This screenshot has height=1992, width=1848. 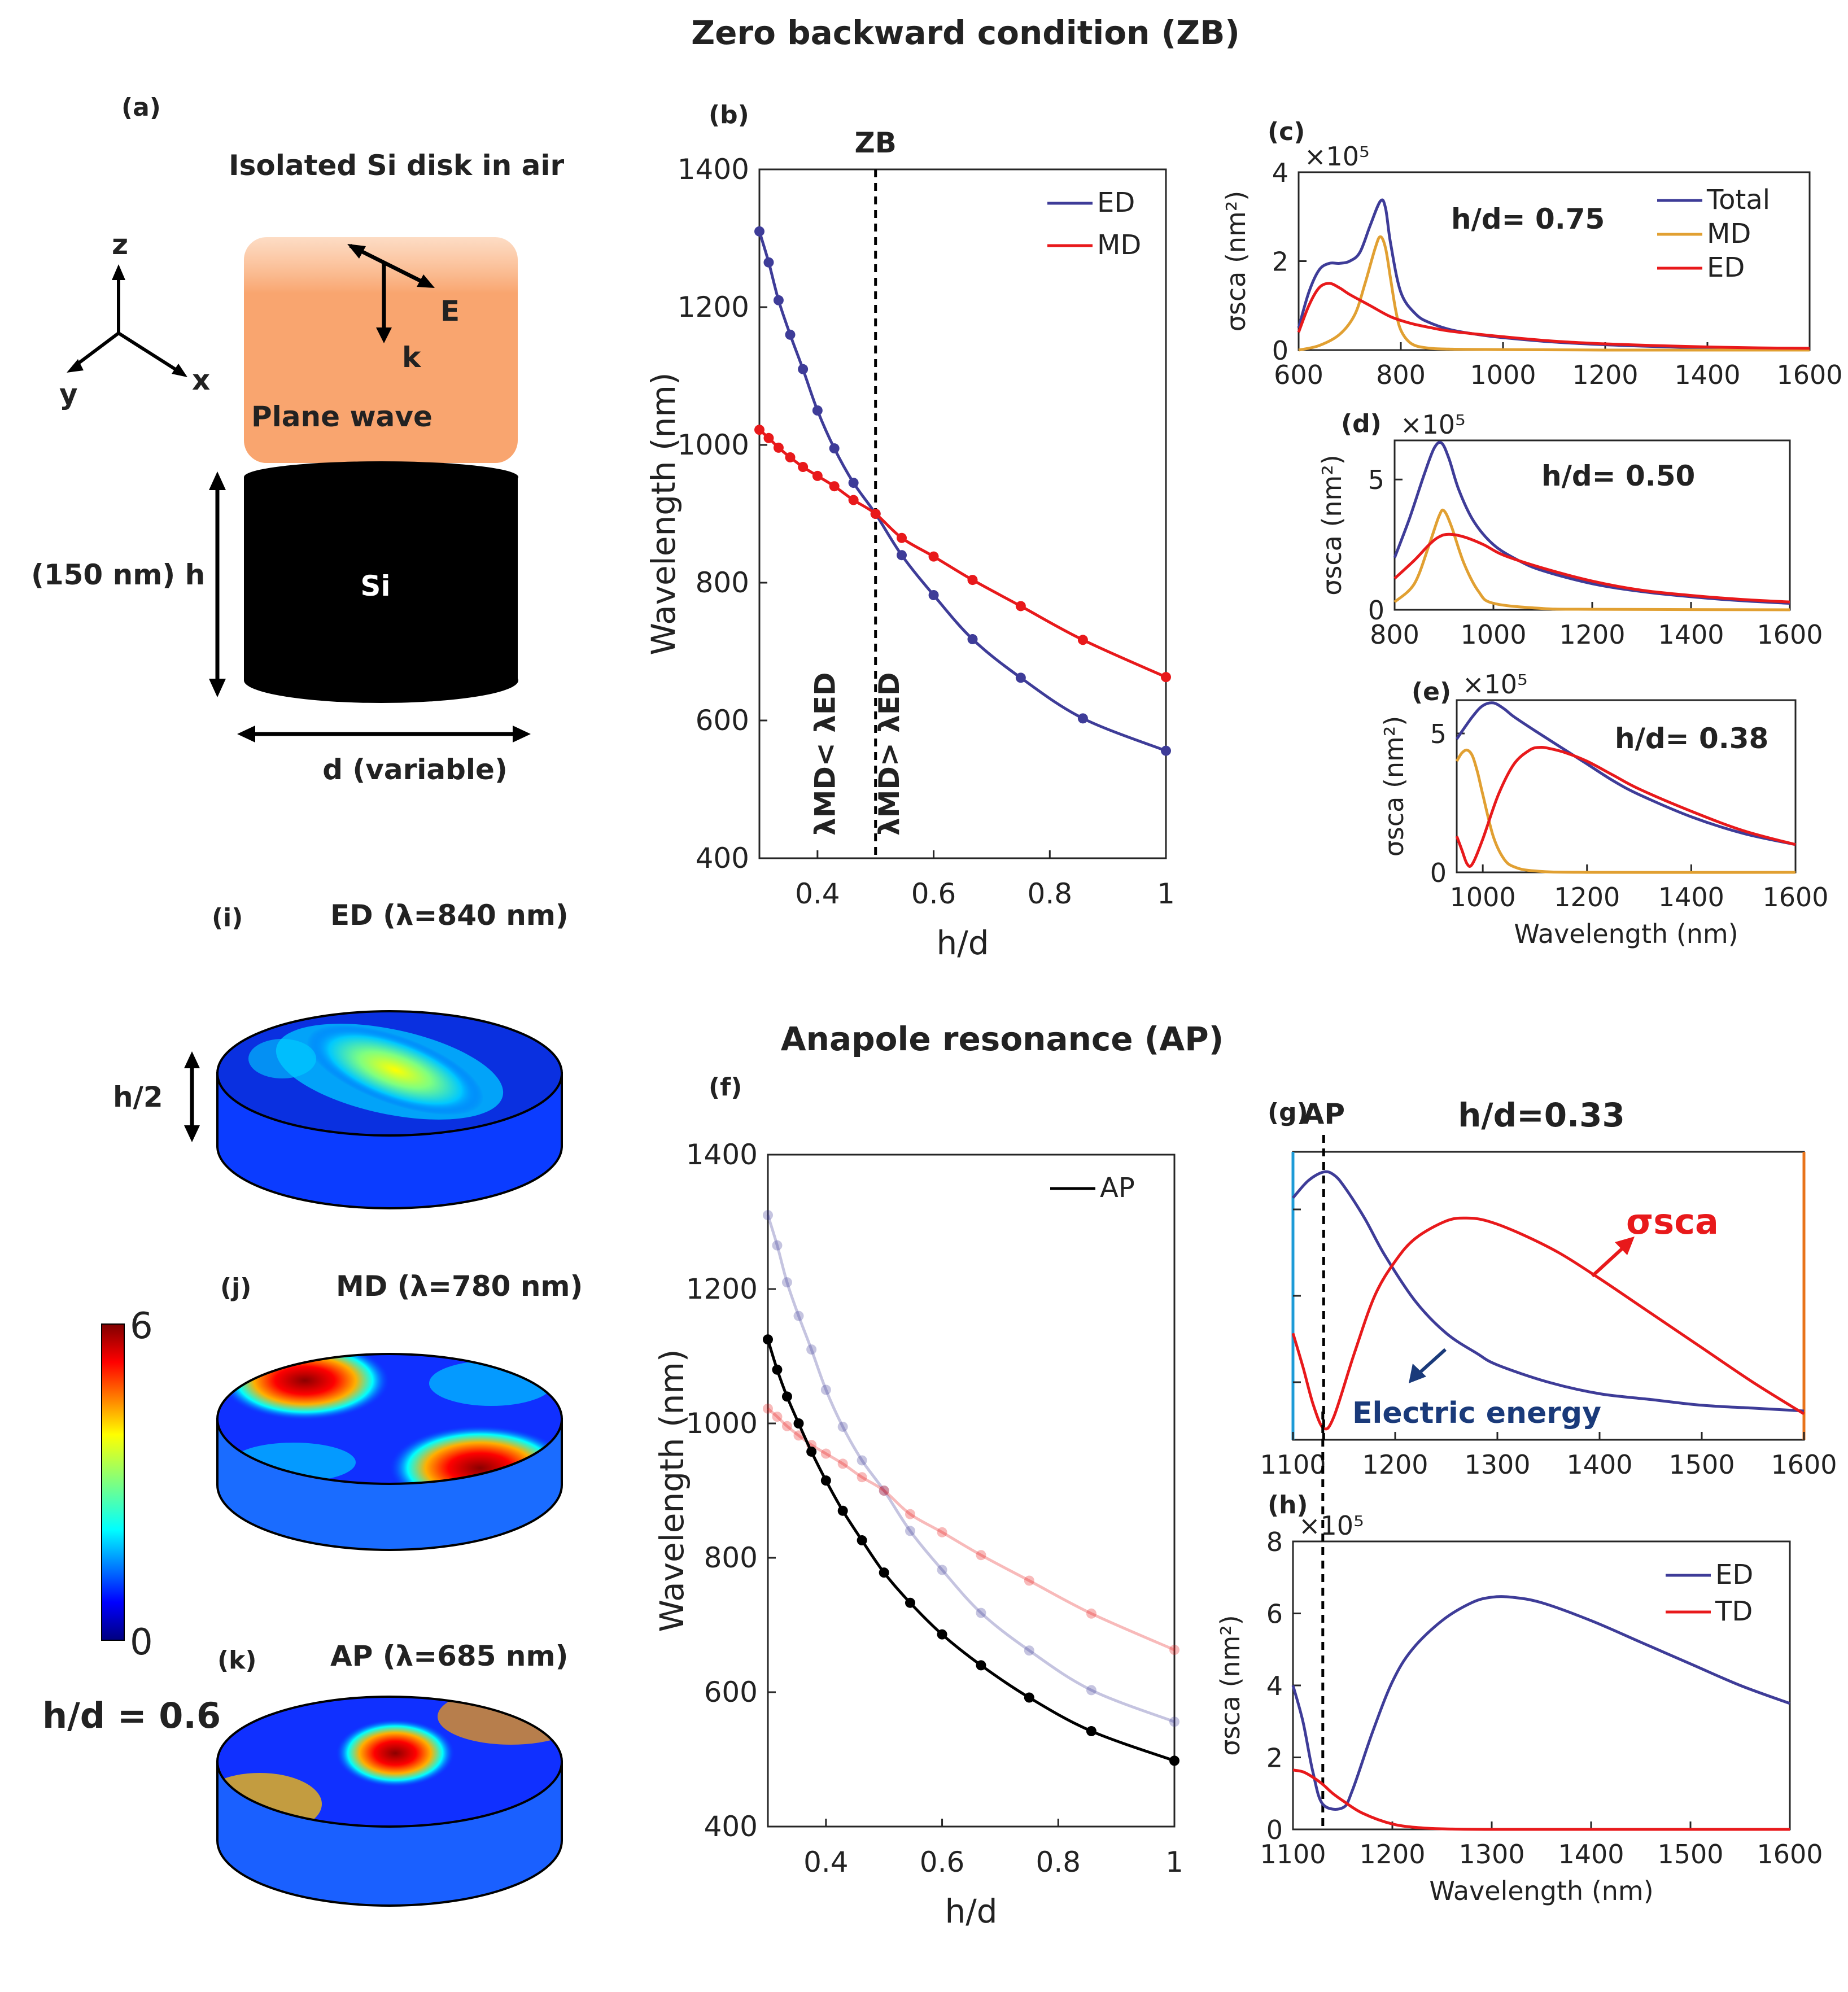 What do you see at coordinates (729, 115) in the screenshot?
I see `panel-label-b: (b)` at bounding box center [729, 115].